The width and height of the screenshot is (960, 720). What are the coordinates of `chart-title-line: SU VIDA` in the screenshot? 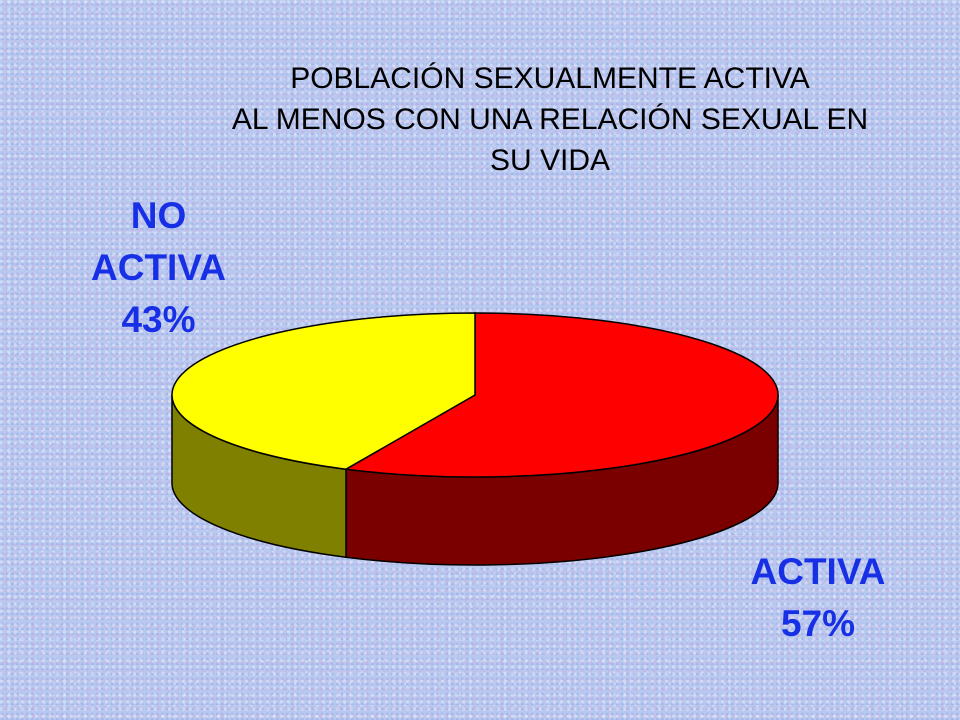 It's located at (550, 160).